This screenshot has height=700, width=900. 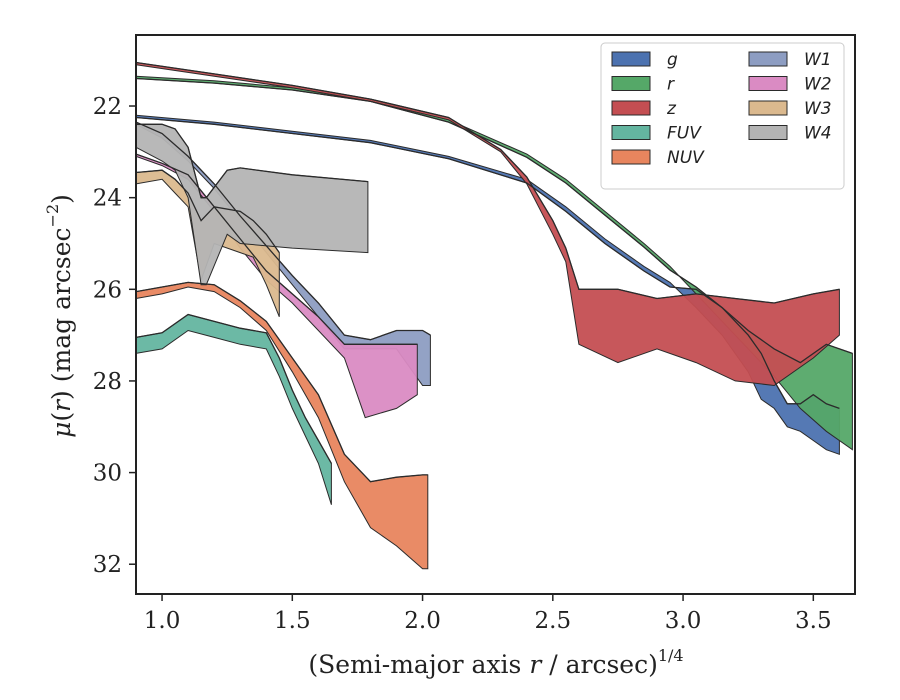 What do you see at coordinates (818, 60) in the screenshot?
I see `legend-label-w1: W1` at bounding box center [818, 60].